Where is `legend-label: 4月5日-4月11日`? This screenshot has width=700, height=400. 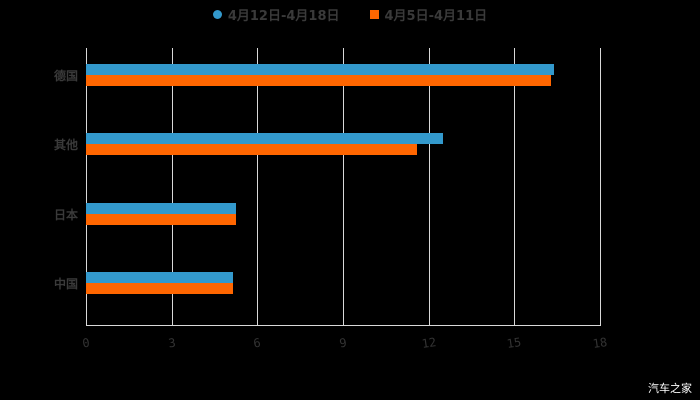 legend-label: 4月5日-4月11日 is located at coordinates (436, 16).